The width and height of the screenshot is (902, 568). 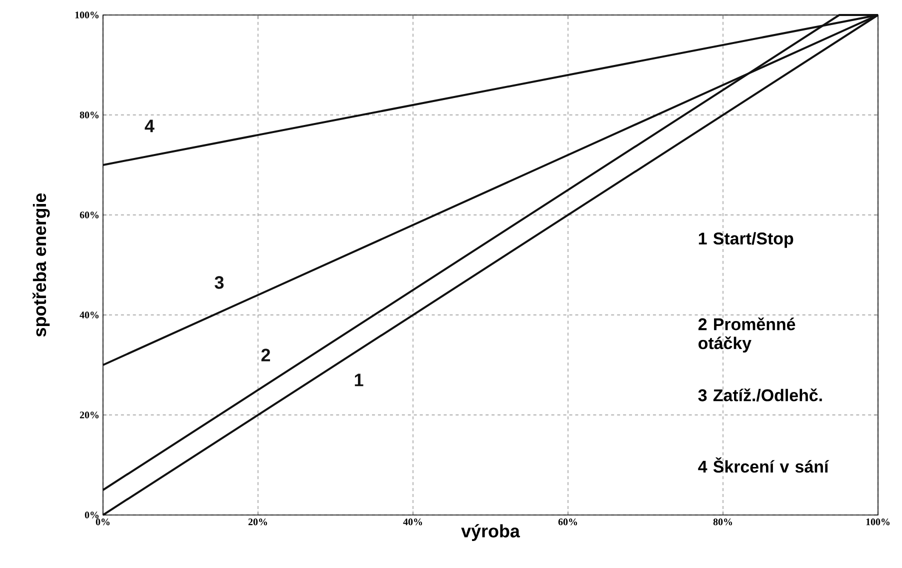 I want to click on annotation: 4 Škrcení v sání, so click(x=764, y=465).